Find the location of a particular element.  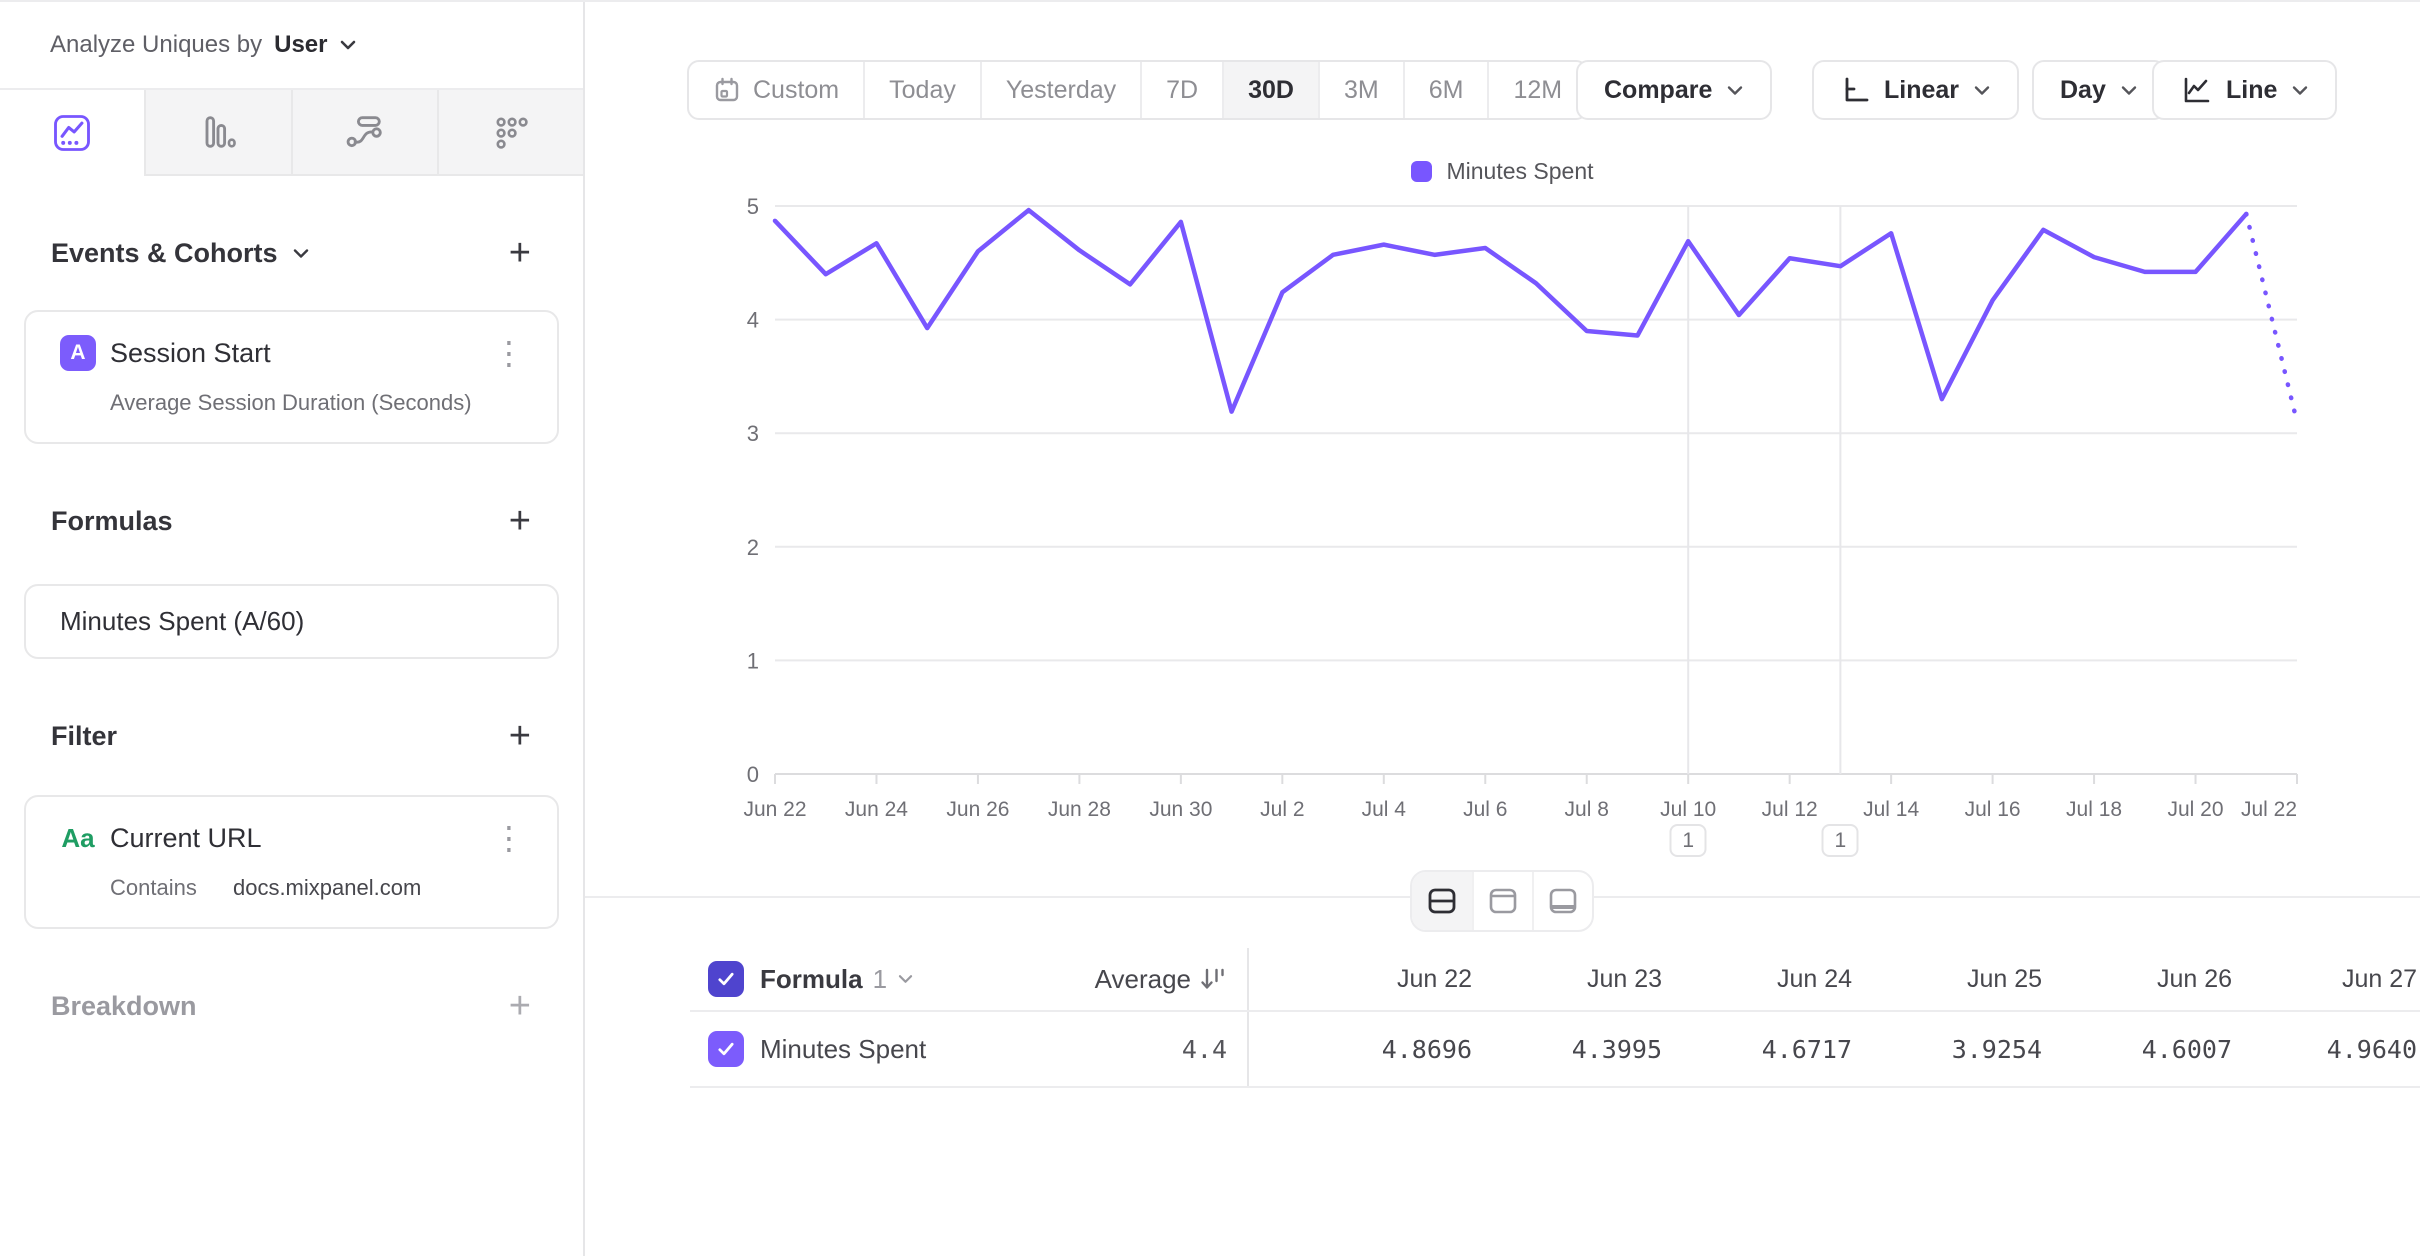

average-sort-control: Average is located at coordinates (1171, 979).